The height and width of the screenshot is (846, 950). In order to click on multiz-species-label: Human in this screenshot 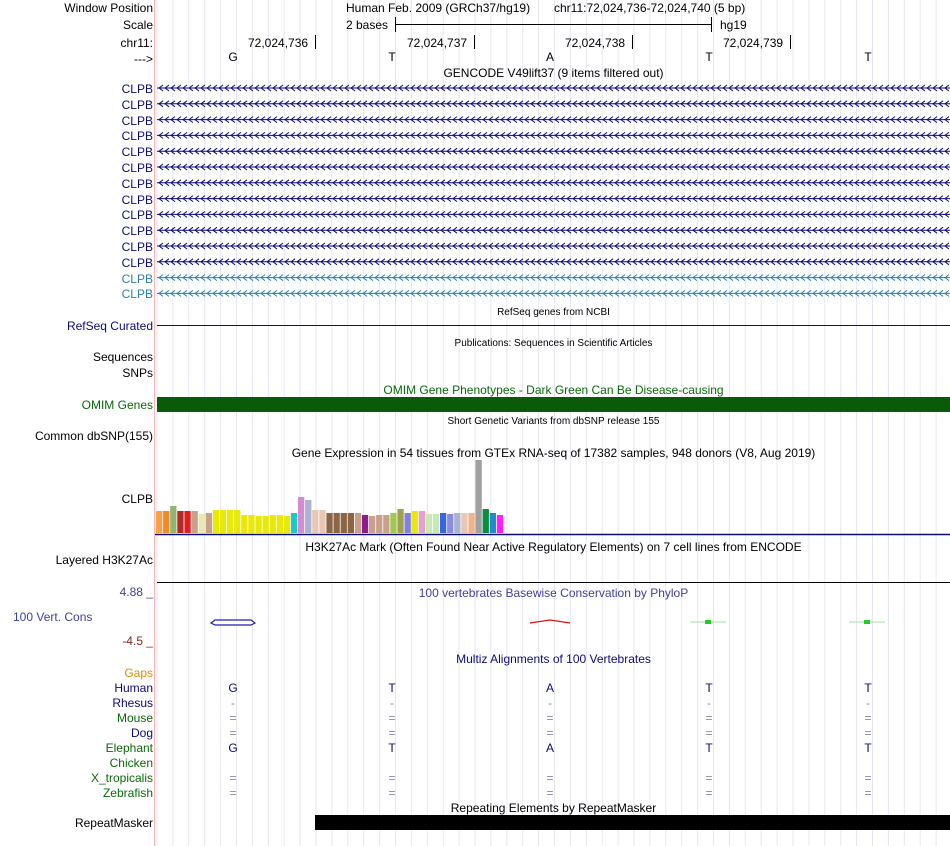, I will do `click(133, 688)`.